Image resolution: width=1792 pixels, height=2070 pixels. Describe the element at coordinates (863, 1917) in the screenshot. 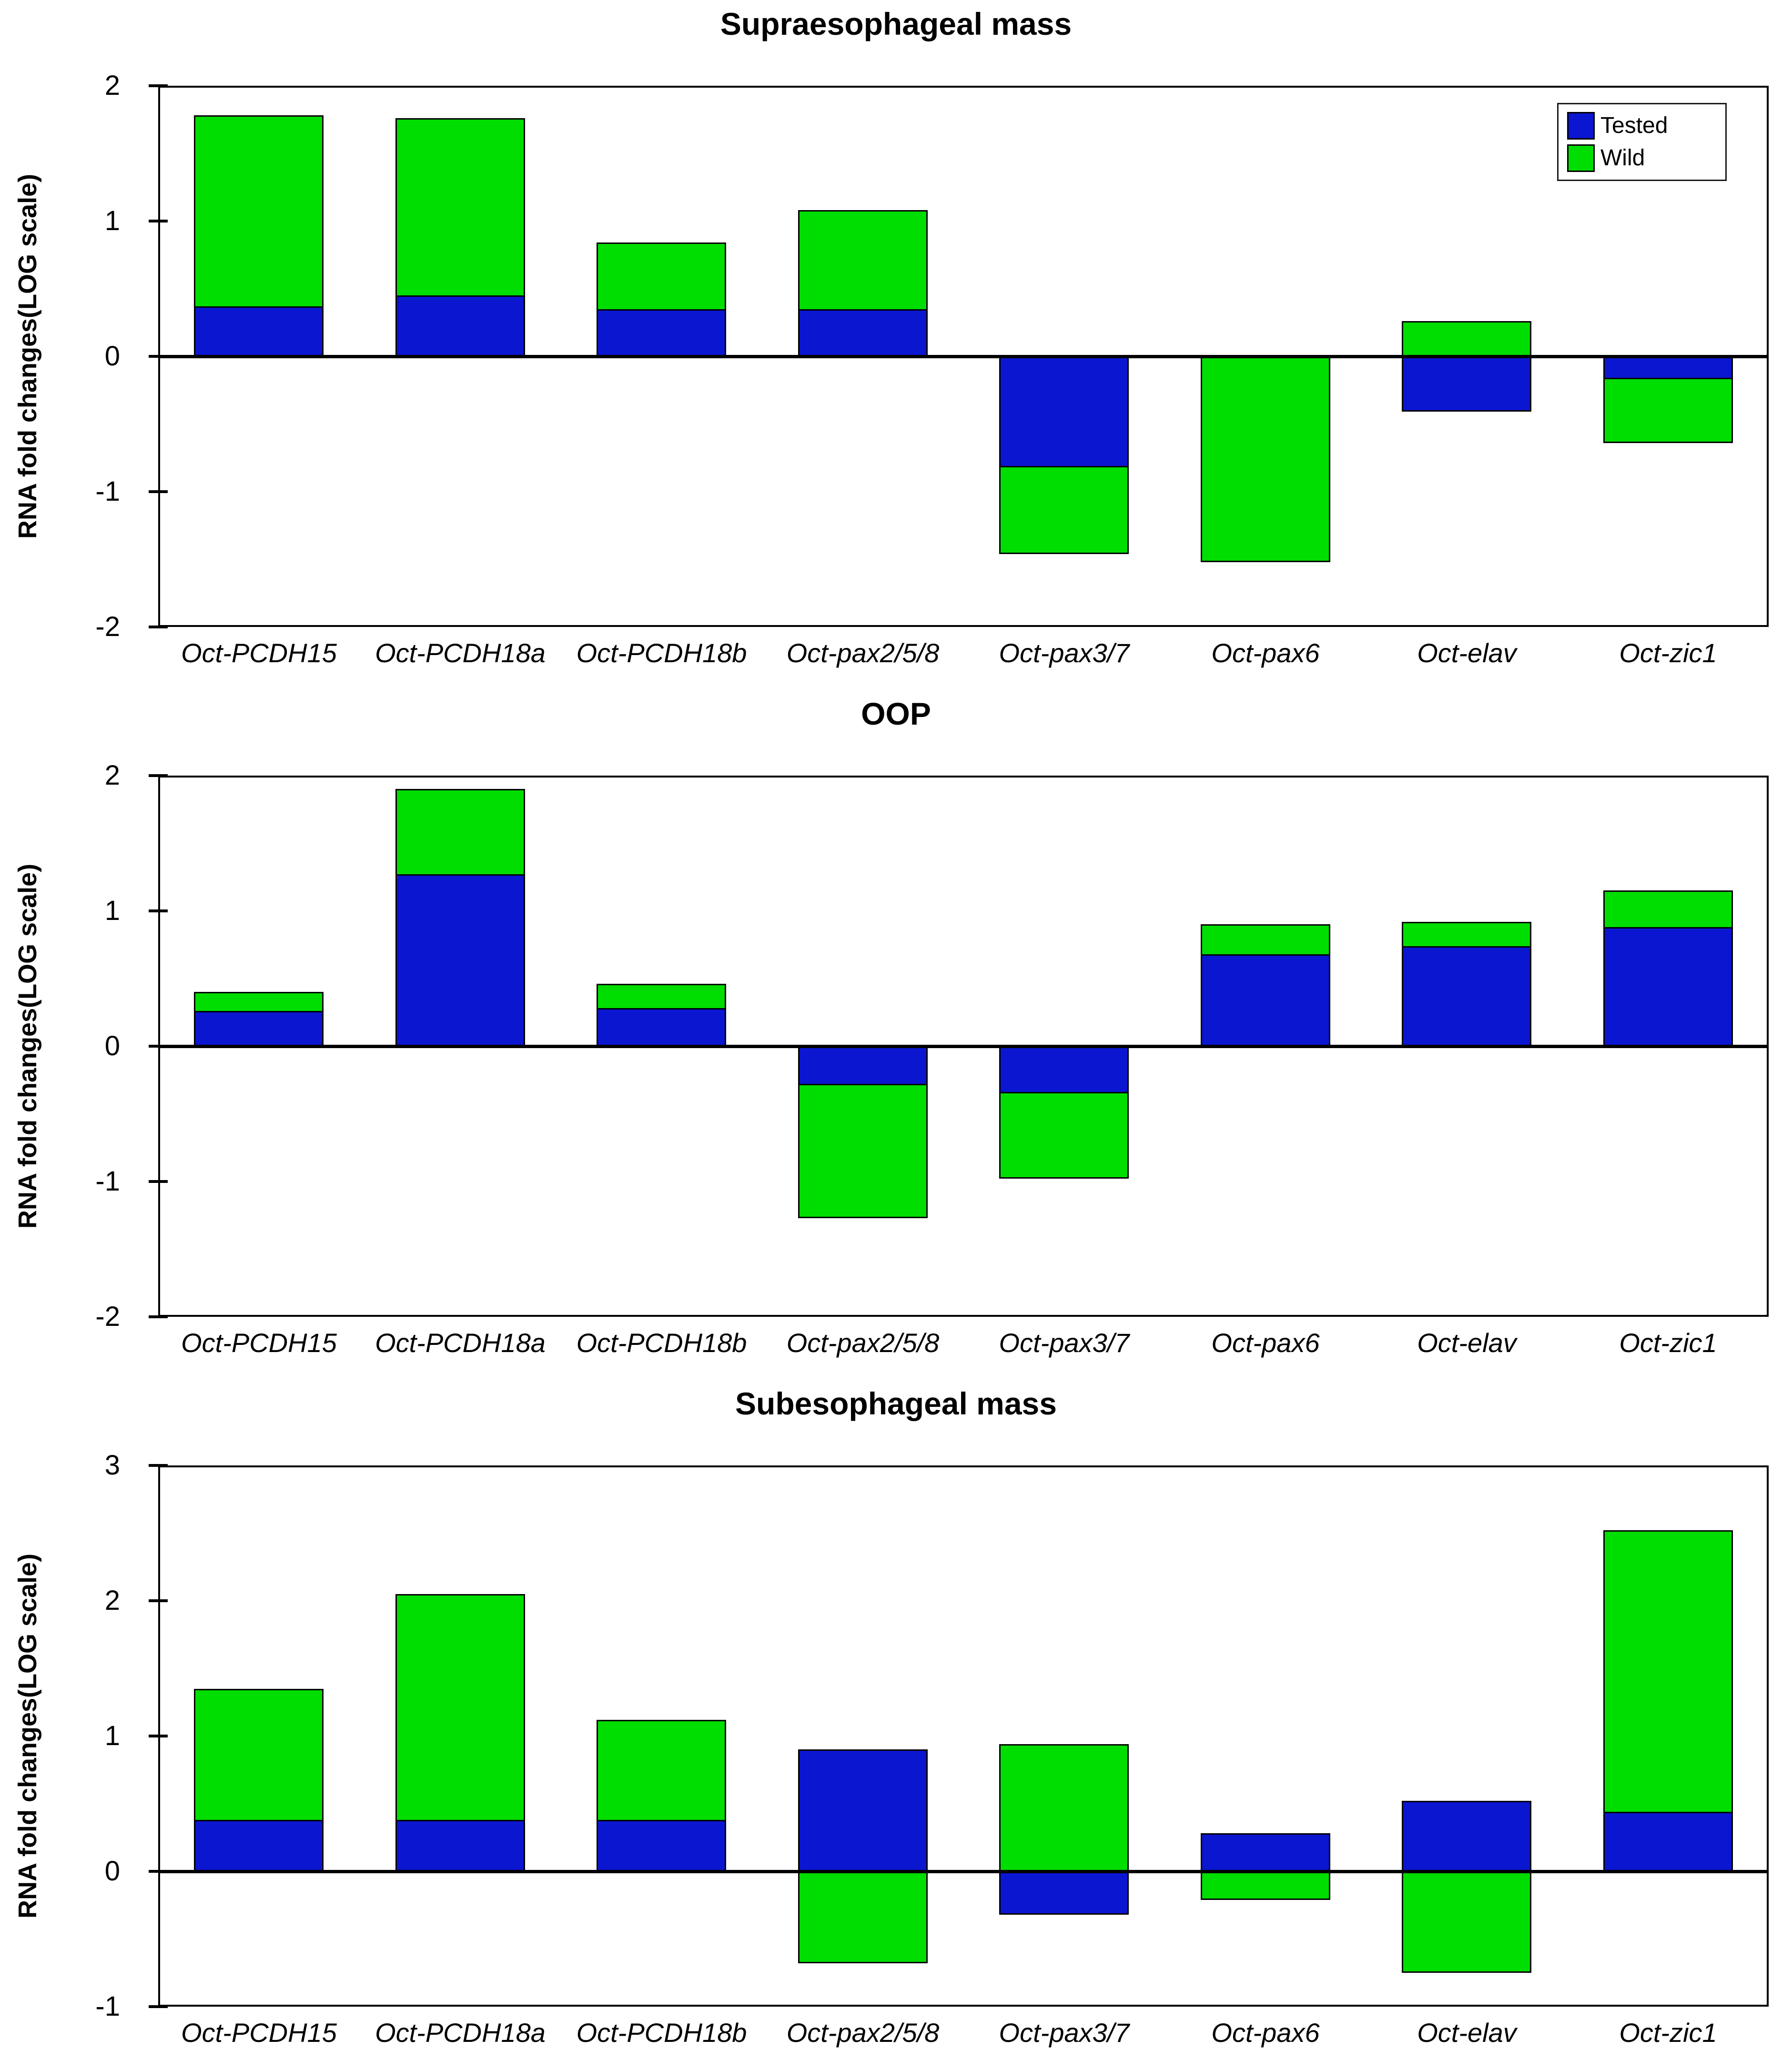

I see `bar-wild-Oct-pax2/5/8` at that location.